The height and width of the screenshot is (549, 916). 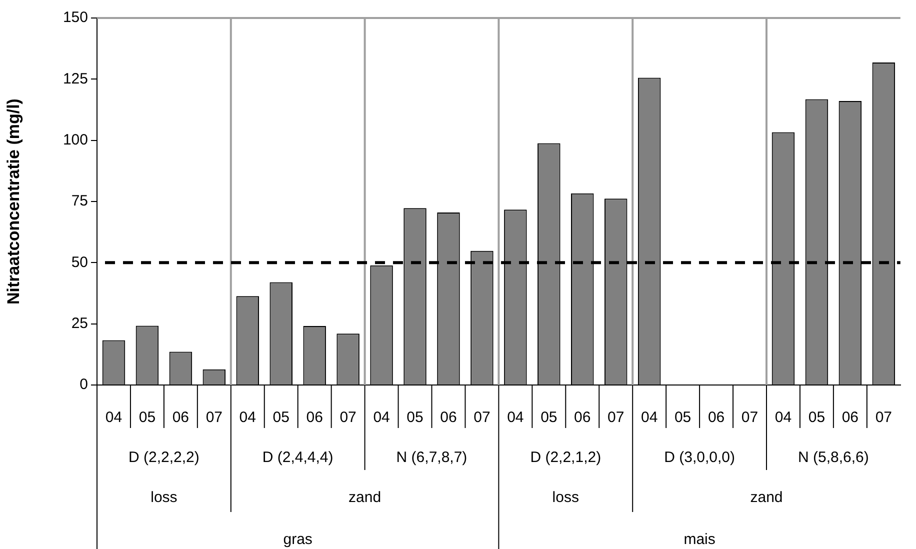 What do you see at coordinates (833, 457) in the screenshot?
I see `text: N (5,8,6,6)` at bounding box center [833, 457].